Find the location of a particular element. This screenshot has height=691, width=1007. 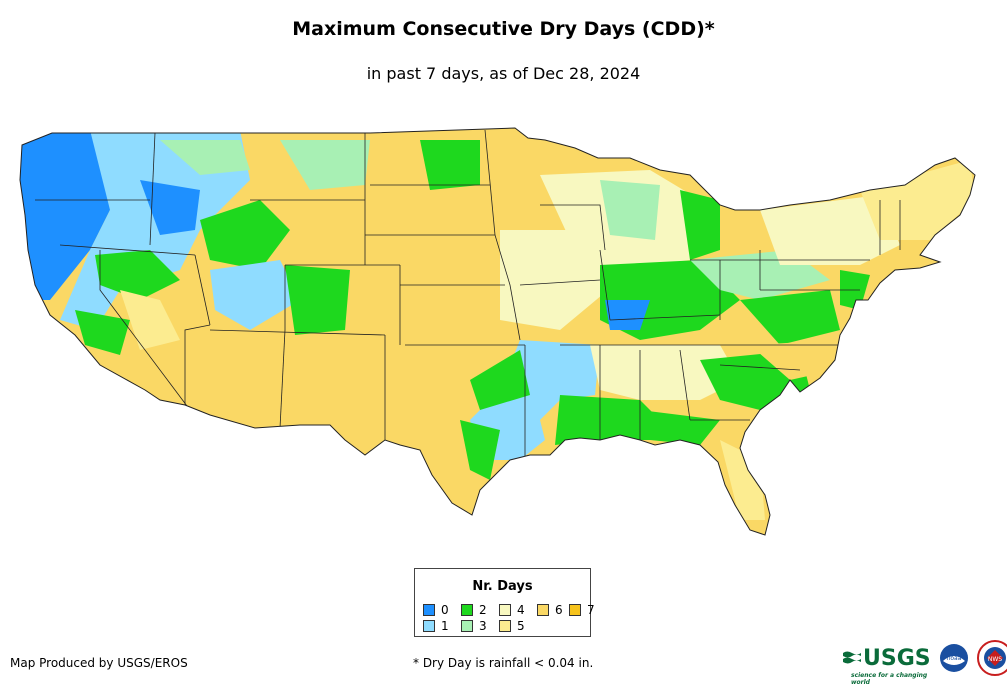

noaa-logo-icon: noaa is located at coordinates (953, 658).